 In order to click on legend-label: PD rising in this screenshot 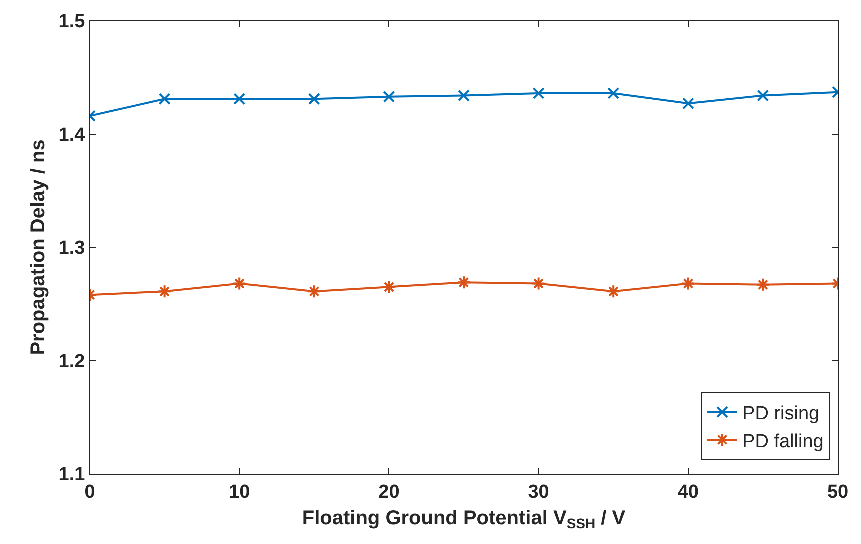, I will do `click(781, 414)`.